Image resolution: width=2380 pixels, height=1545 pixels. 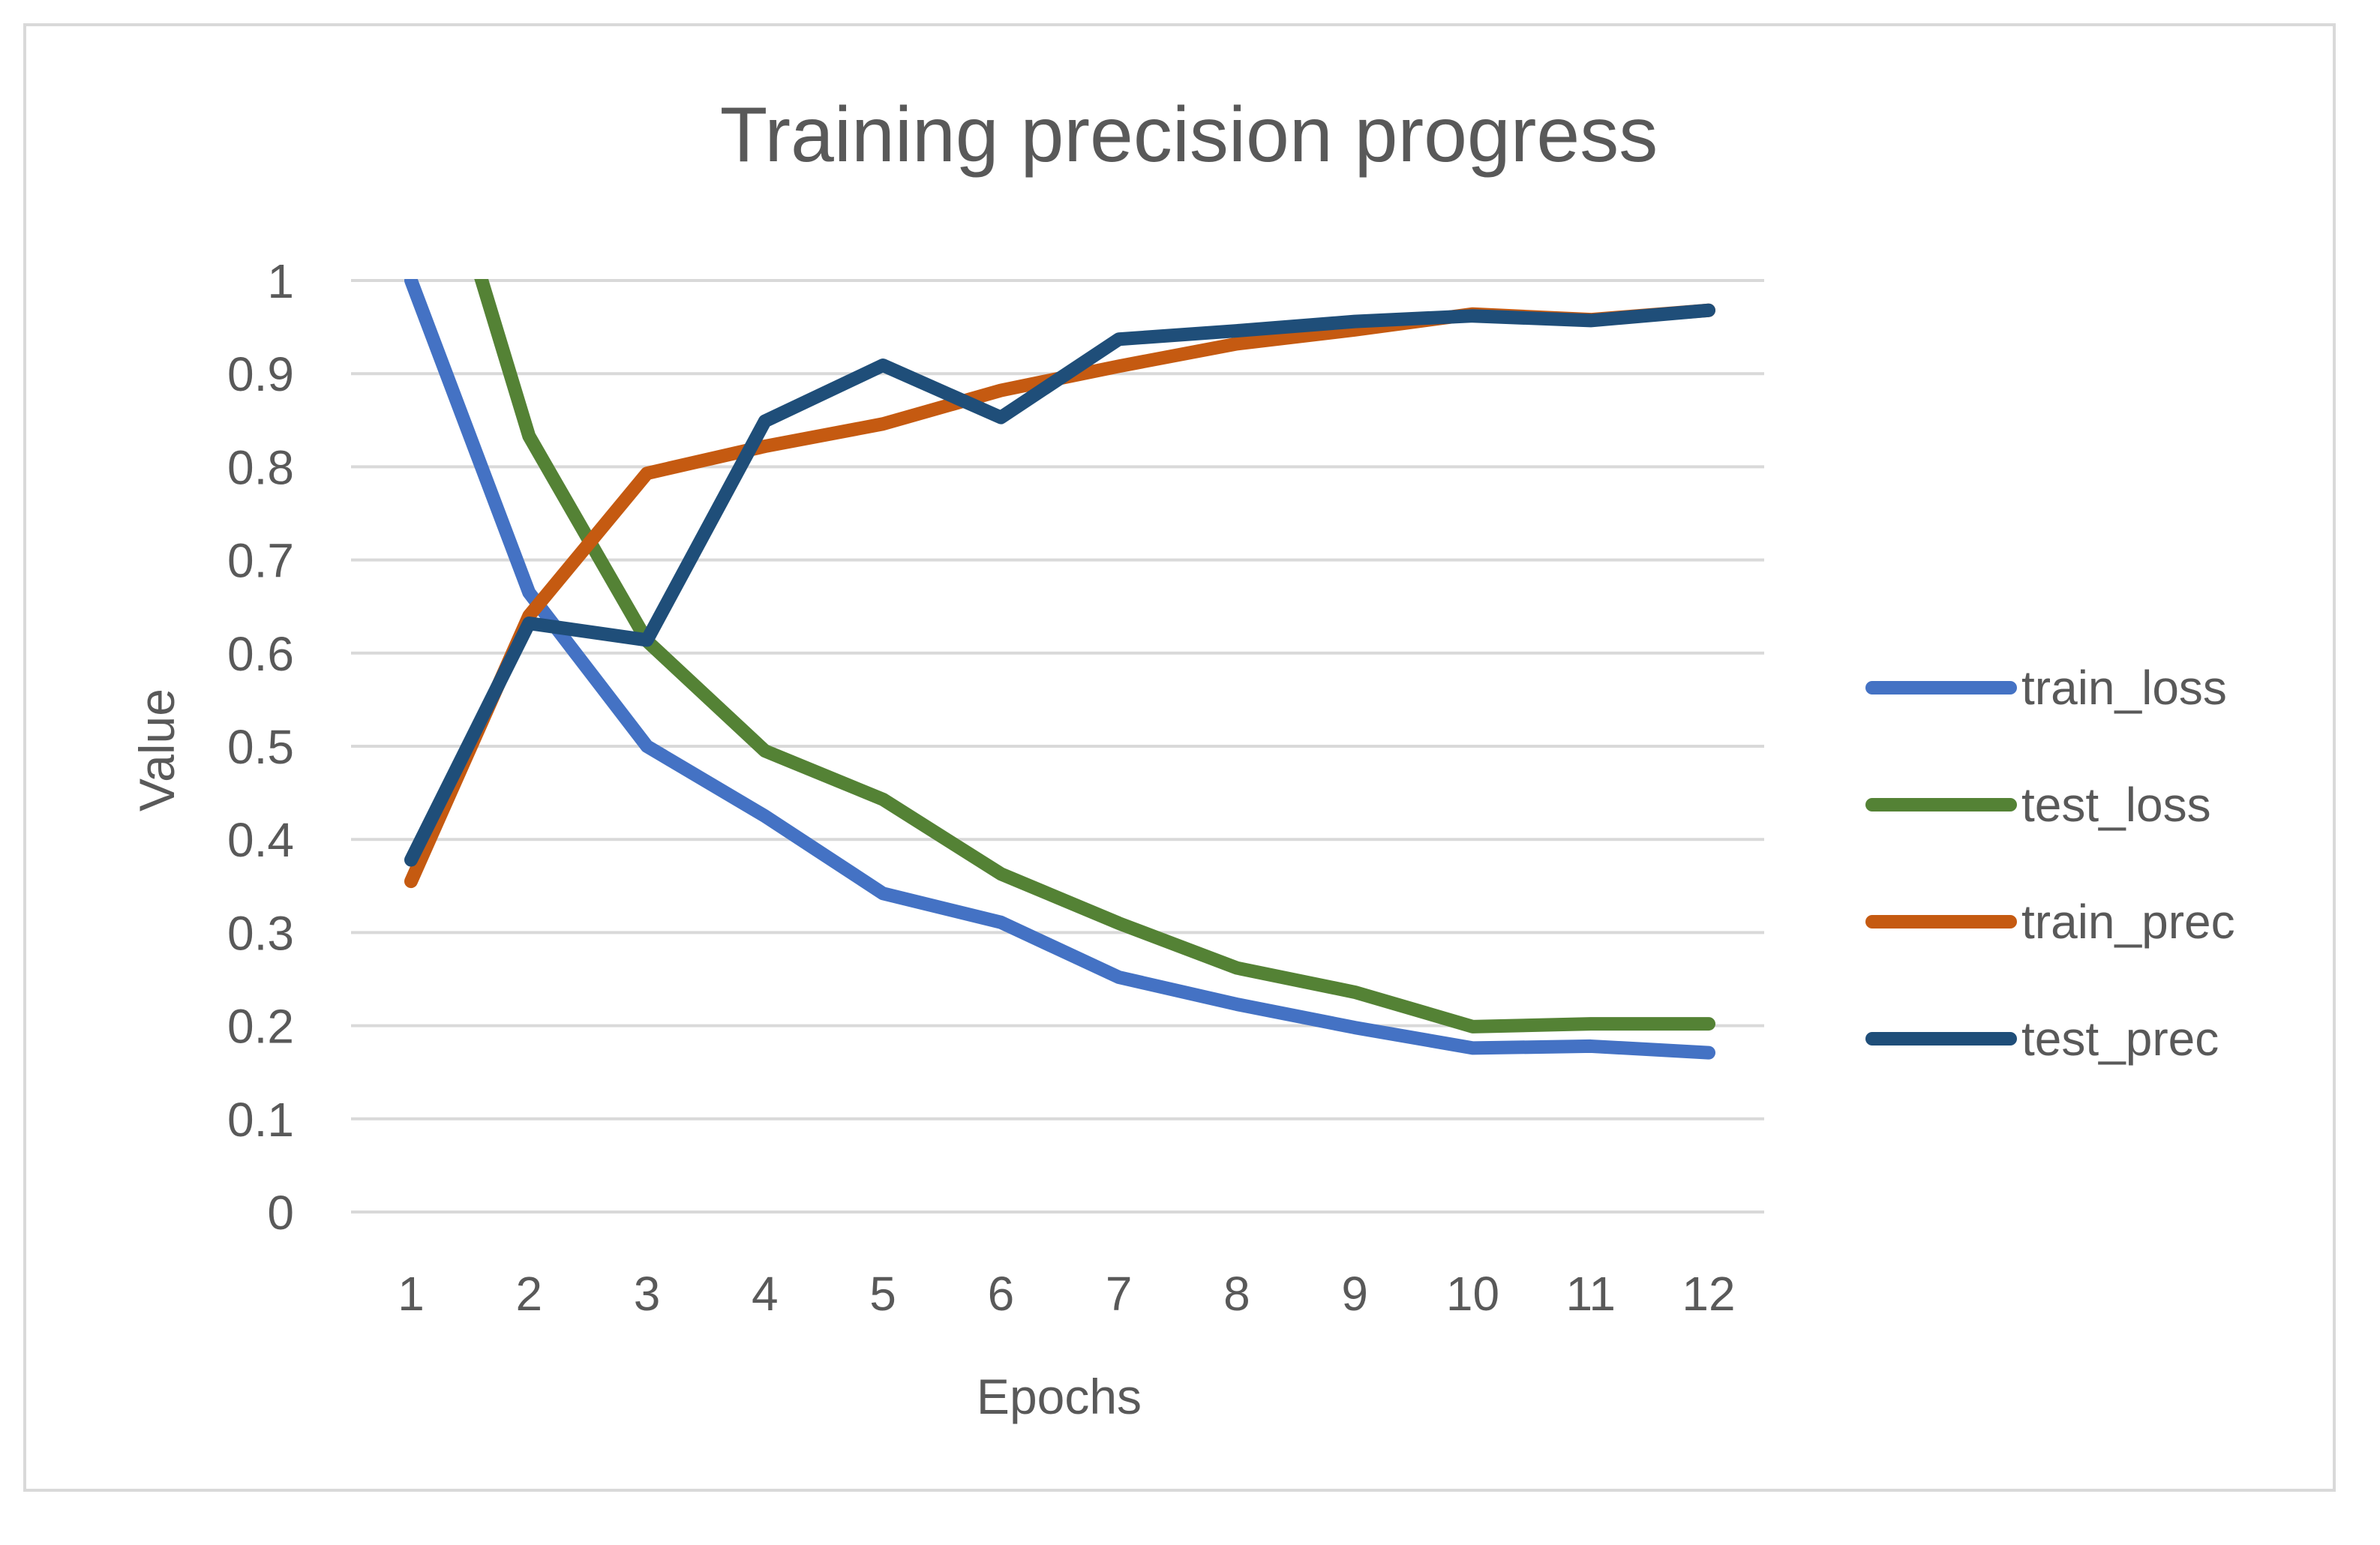 What do you see at coordinates (260, 654) in the screenshot?
I see `y-tick-label: 0.6` at bounding box center [260, 654].